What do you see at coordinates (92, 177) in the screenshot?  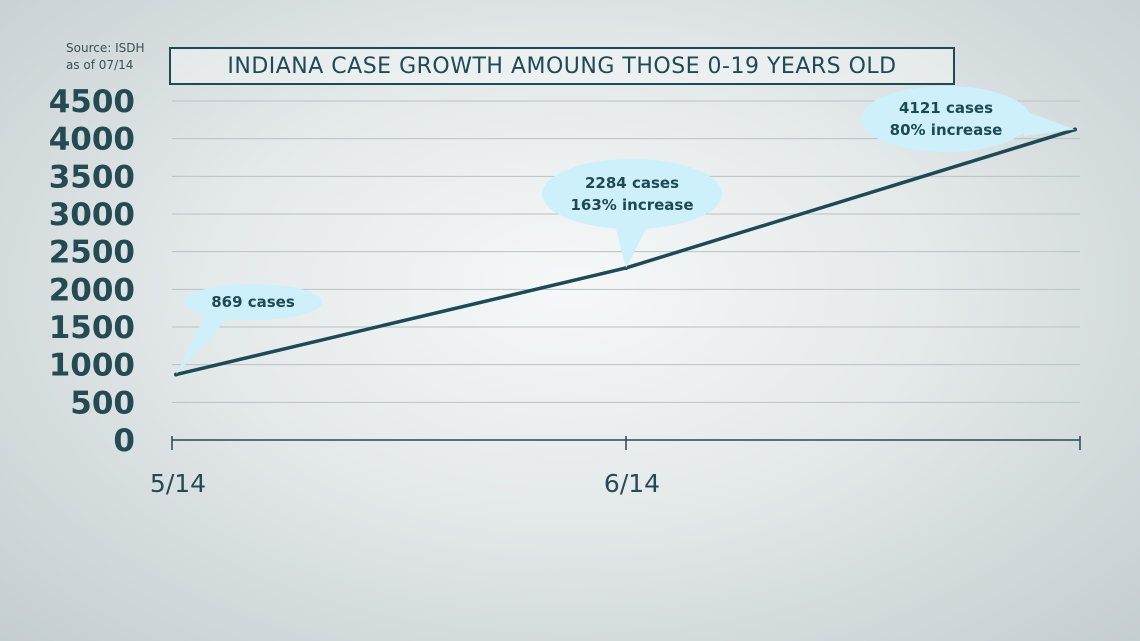 I see `y-tick-label: 3500` at bounding box center [92, 177].